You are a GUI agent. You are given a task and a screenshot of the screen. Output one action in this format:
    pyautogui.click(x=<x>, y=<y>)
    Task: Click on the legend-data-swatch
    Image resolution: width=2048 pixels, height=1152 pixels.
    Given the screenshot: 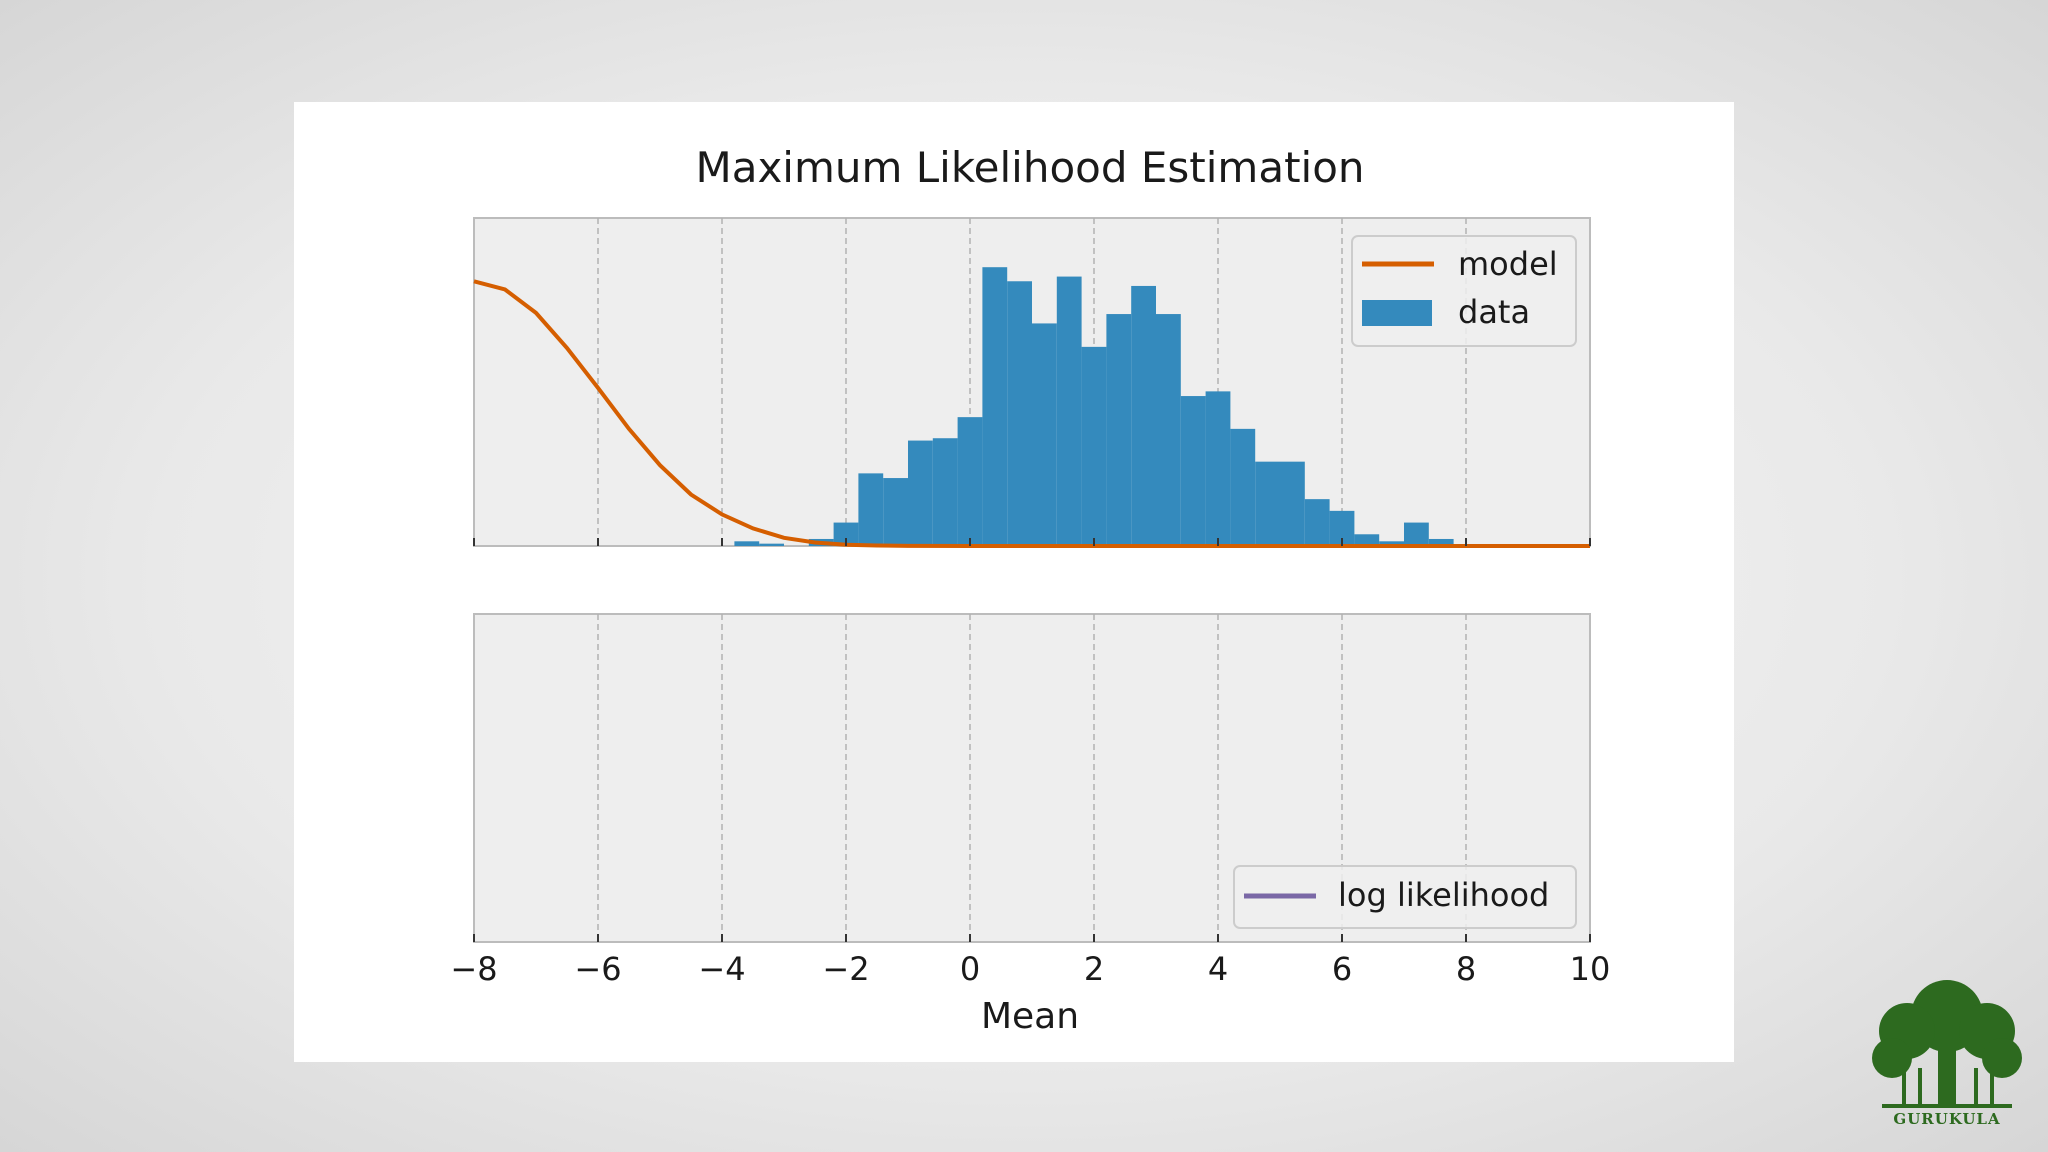 What is the action you would take?
    pyautogui.click(x=1397, y=313)
    